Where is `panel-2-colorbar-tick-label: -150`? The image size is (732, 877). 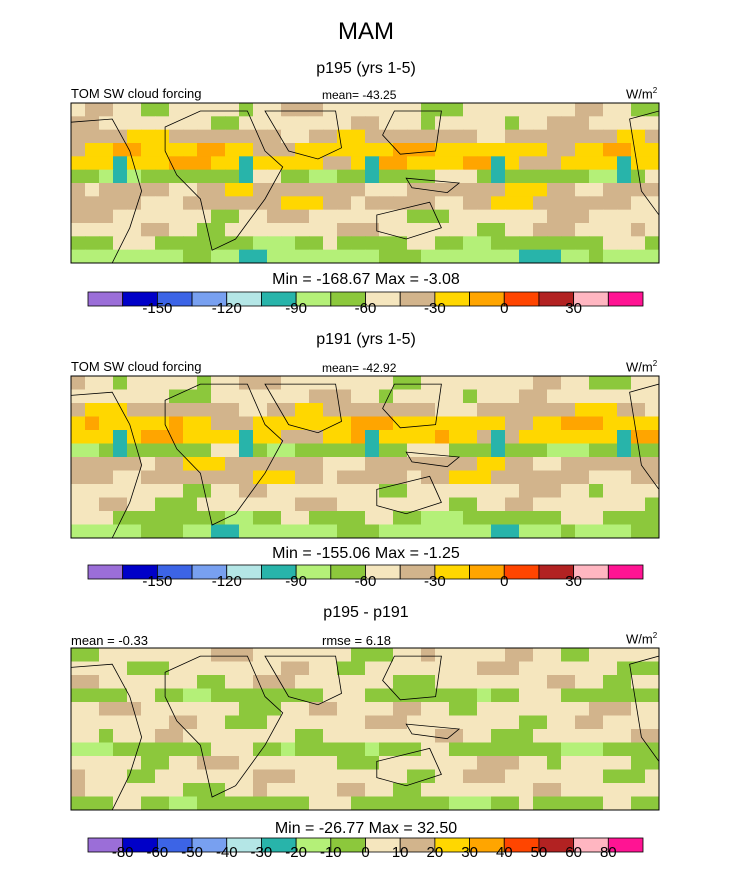
panel-2-colorbar-tick-label: -150 is located at coordinates (157, 581).